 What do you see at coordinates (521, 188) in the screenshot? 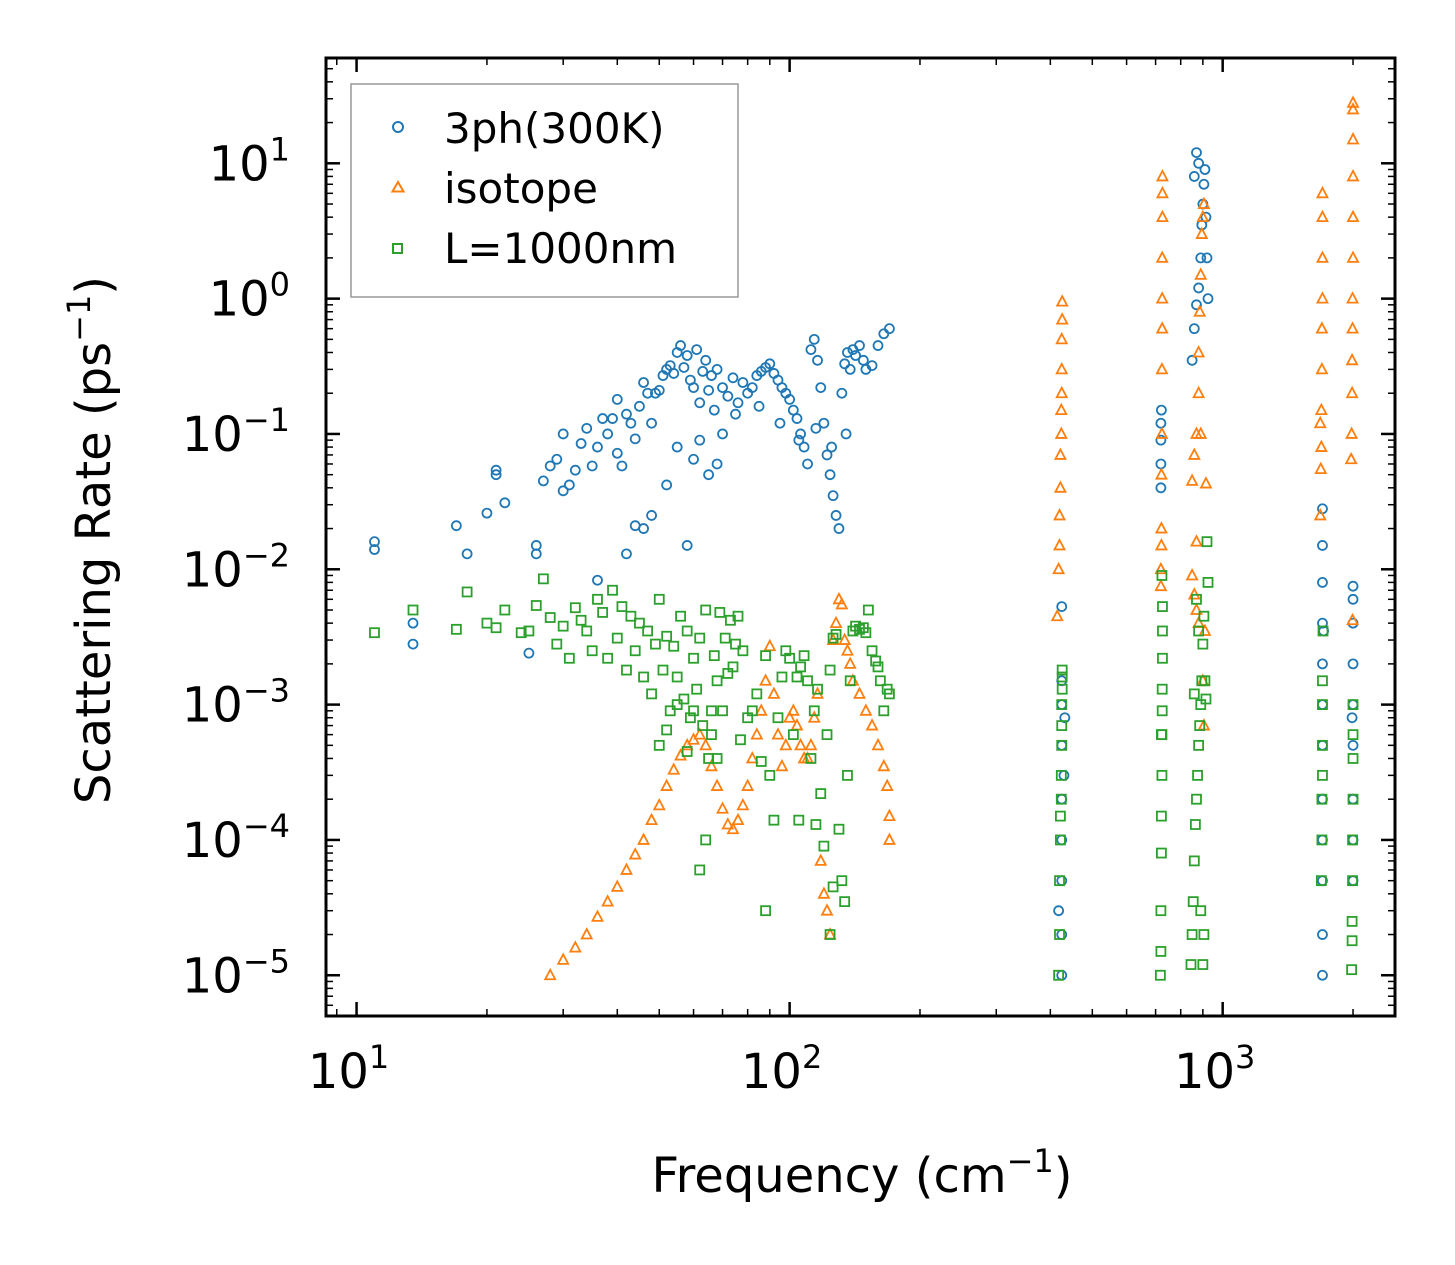
I see `legend-label-isotope: isotope` at bounding box center [521, 188].